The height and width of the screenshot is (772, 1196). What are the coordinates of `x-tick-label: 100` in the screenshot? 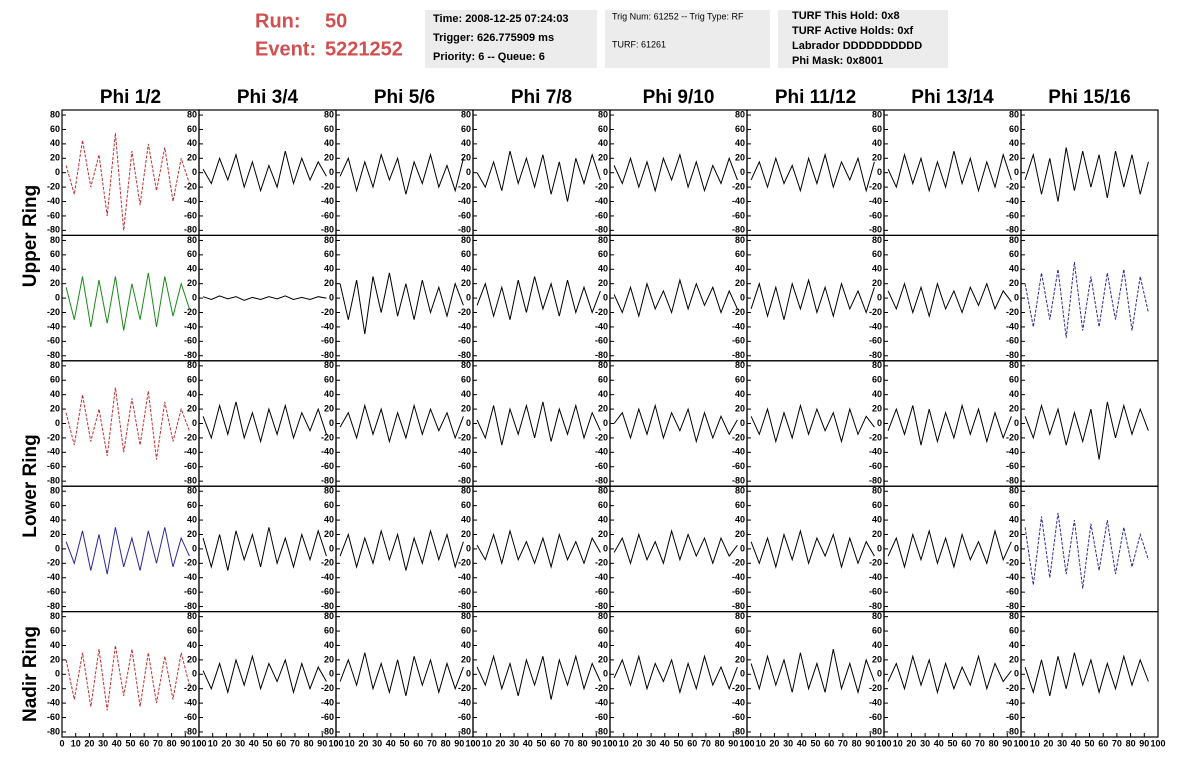 It's located at (609, 743).